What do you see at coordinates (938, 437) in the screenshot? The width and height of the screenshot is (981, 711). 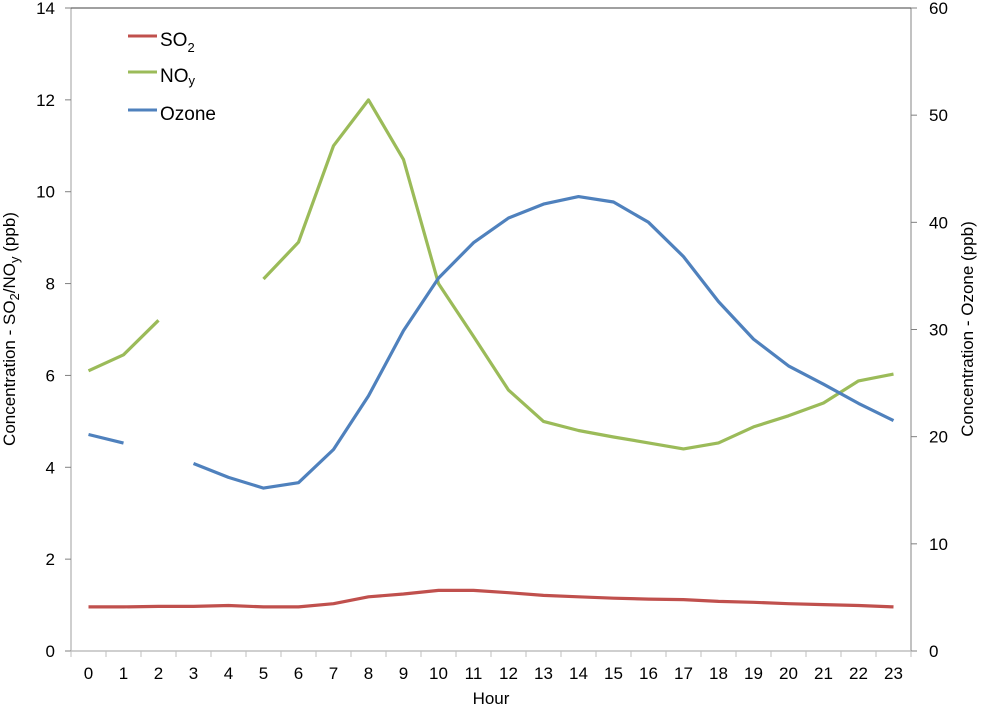 I see `right-tick-label: 20` at bounding box center [938, 437].